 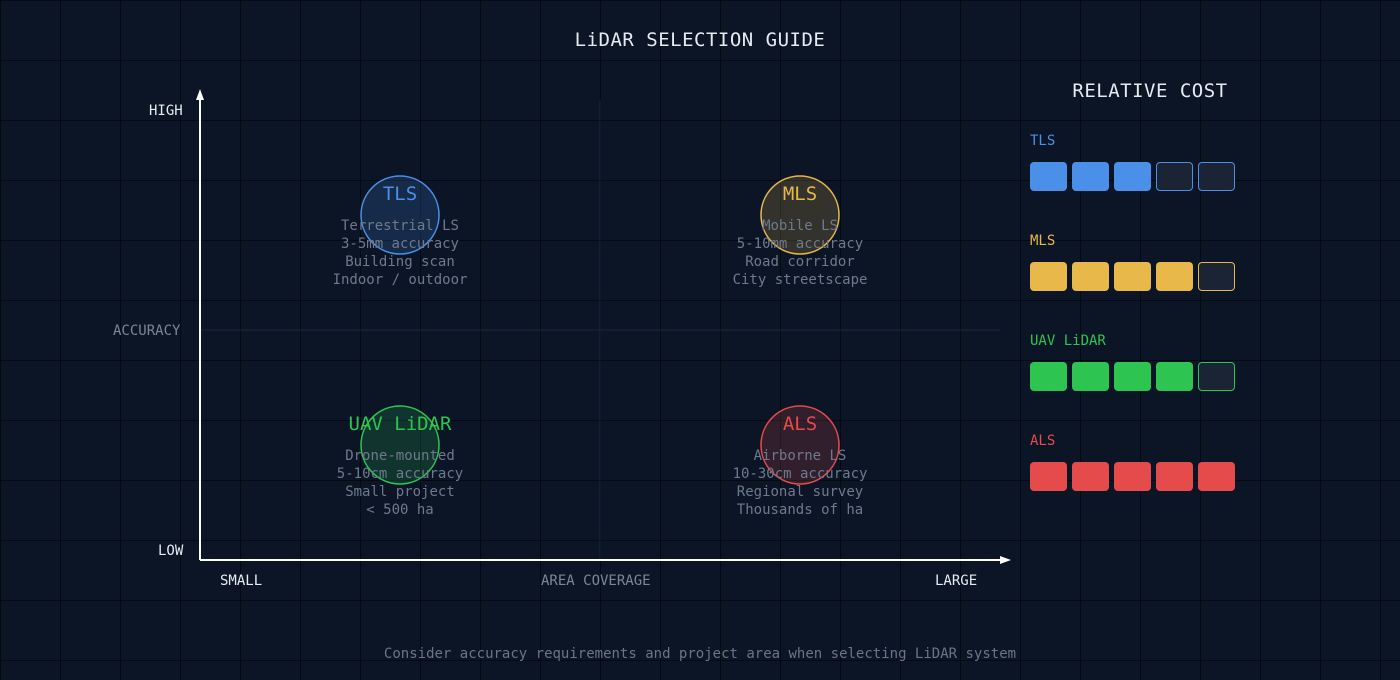 I want to click on cost-bar-als, so click(x=1135, y=476).